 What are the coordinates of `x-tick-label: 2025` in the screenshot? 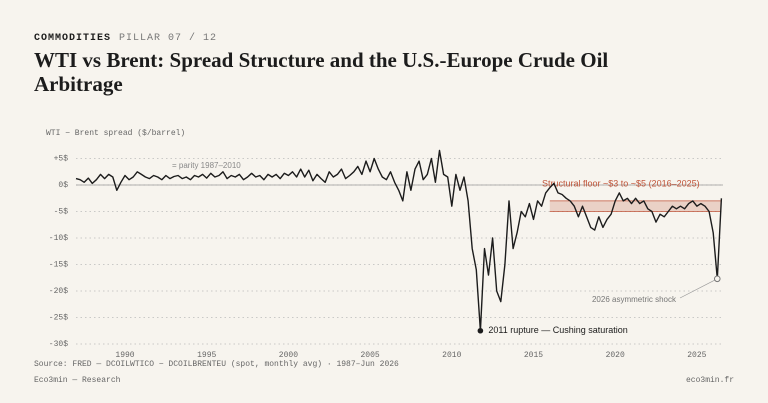 It's located at (696, 355).